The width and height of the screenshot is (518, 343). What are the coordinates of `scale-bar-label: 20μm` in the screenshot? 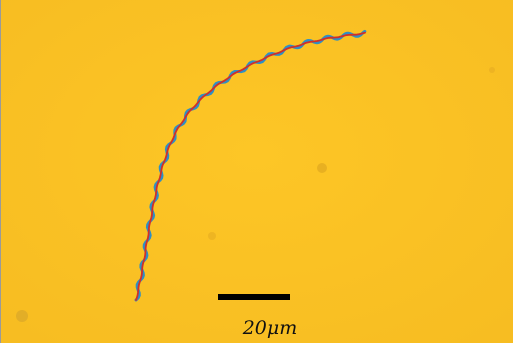 It's located at (270, 328).